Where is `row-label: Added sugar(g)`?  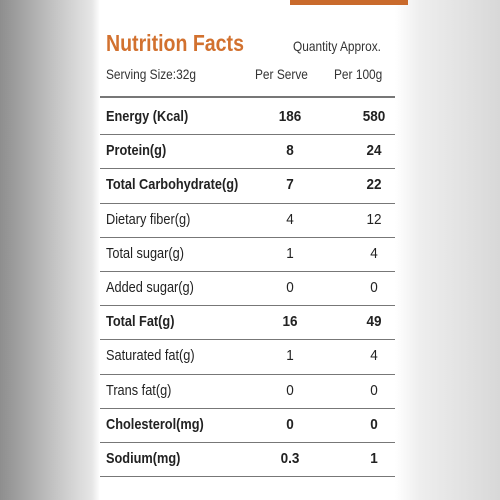
row-label: Added sugar(g) is located at coordinates (150, 287).